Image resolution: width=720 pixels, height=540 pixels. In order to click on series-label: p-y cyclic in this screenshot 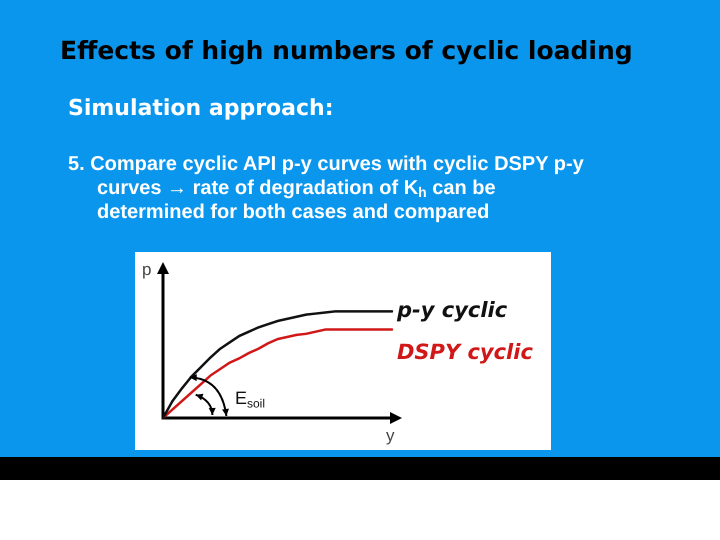, I will do `click(452, 310)`.